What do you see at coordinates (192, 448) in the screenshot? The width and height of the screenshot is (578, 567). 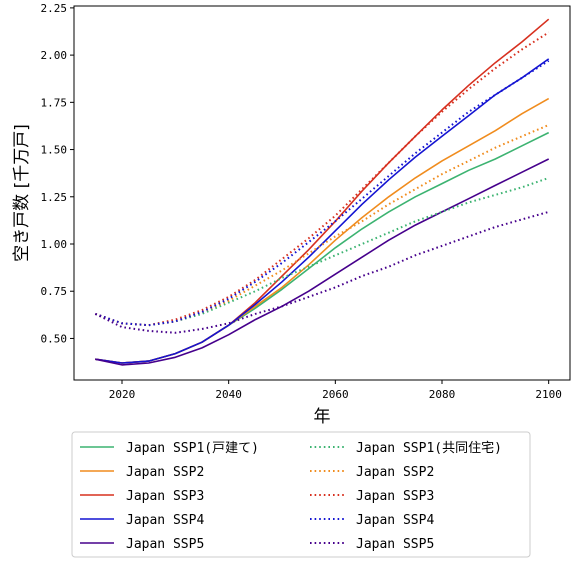 I see `legend-label: Japan SSP1(戸建て)` at bounding box center [192, 448].